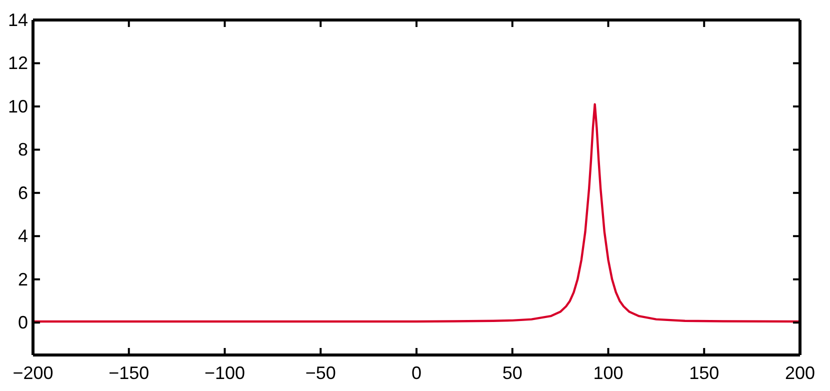 The height and width of the screenshot is (391, 830). I want to click on y-tick-label: 0, so click(23, 322).